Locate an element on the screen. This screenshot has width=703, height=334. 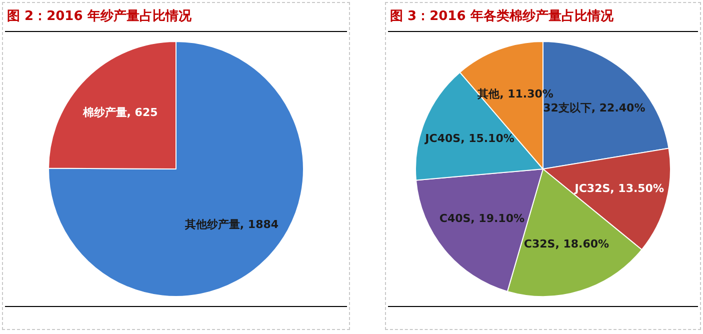
slice-label: 32支以下, 22.40% is located at coordinates (594, 108).